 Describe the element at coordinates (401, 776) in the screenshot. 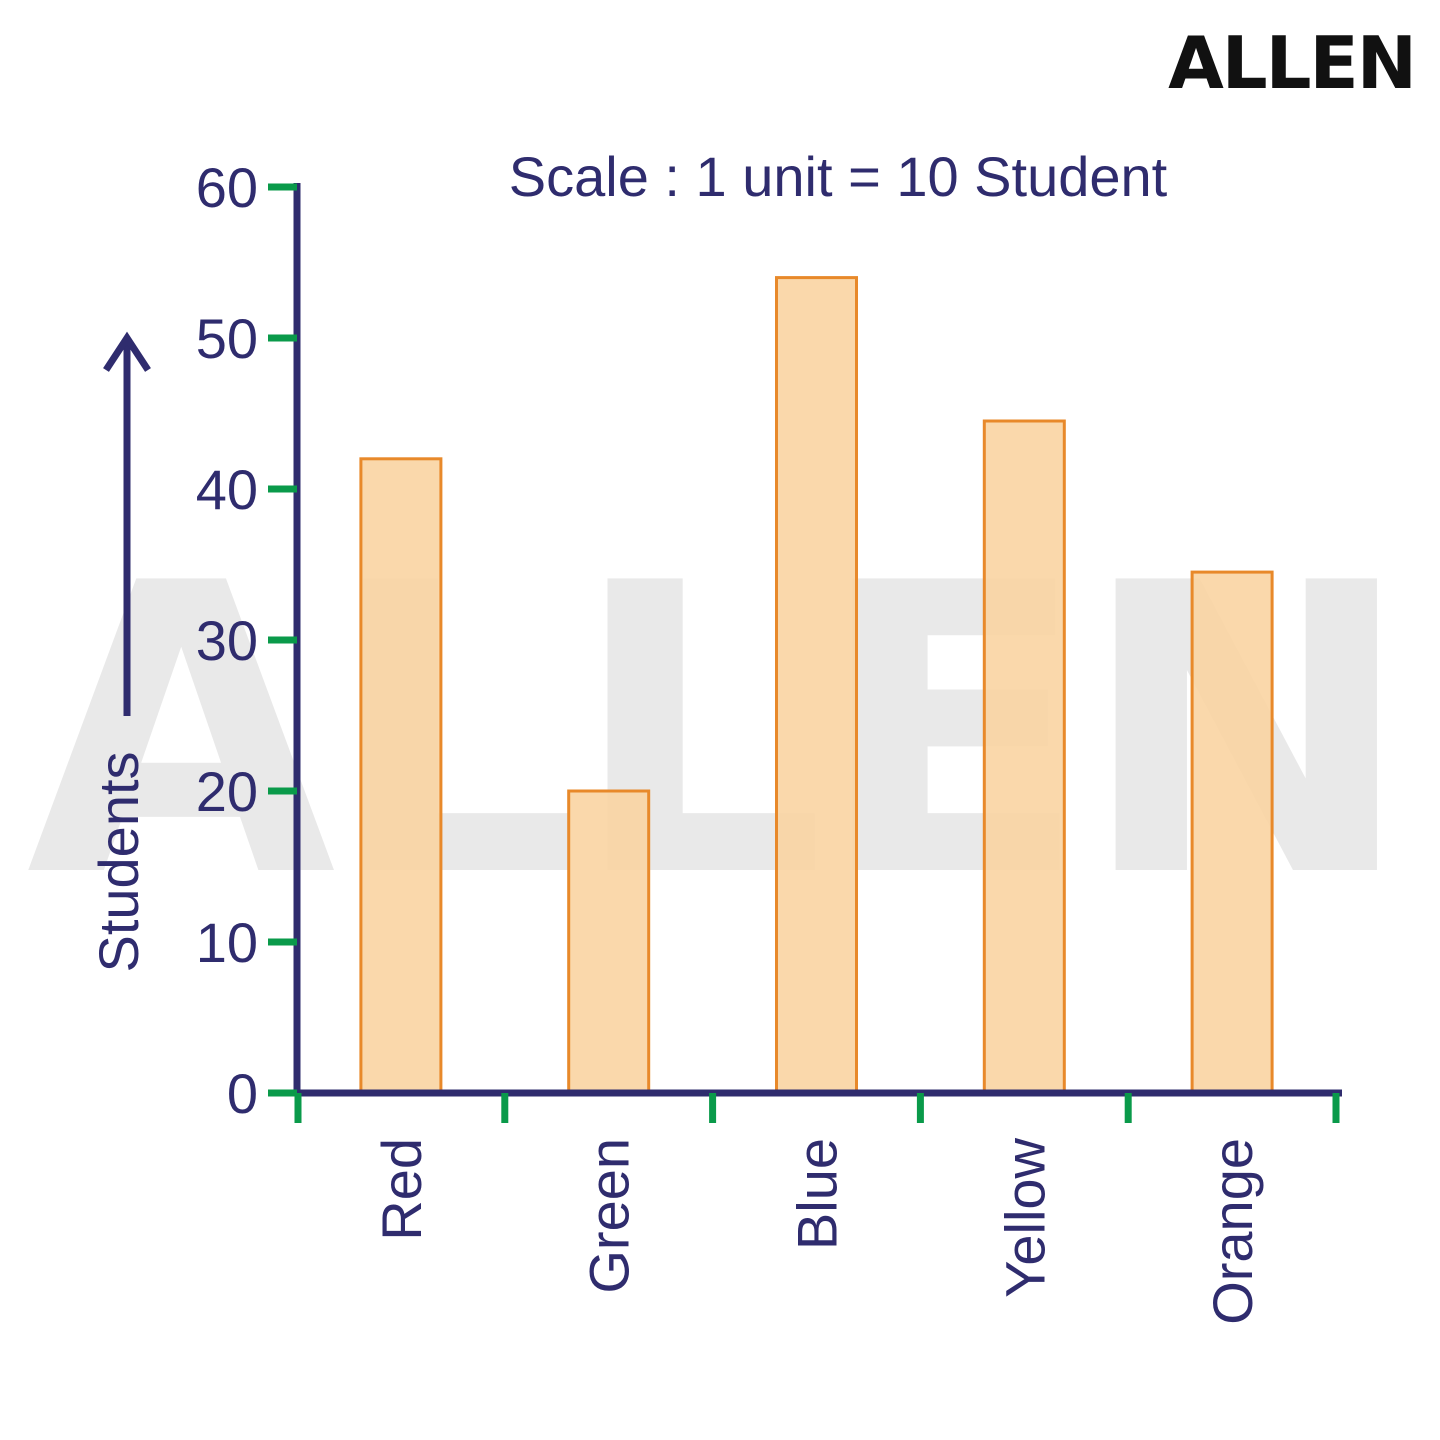

I see `bar-red` at that location.